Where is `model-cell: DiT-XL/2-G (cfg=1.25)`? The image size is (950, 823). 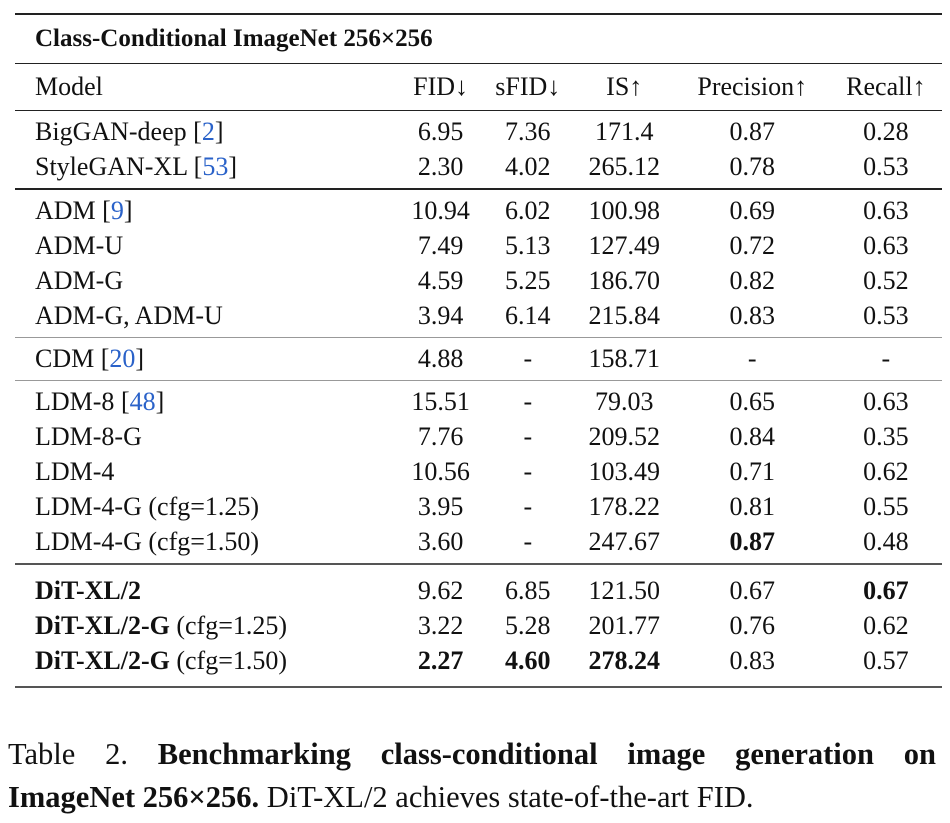 model-cell: DiT-XL/2-G (cfg=1.25) is located at coordinates (207, 625).